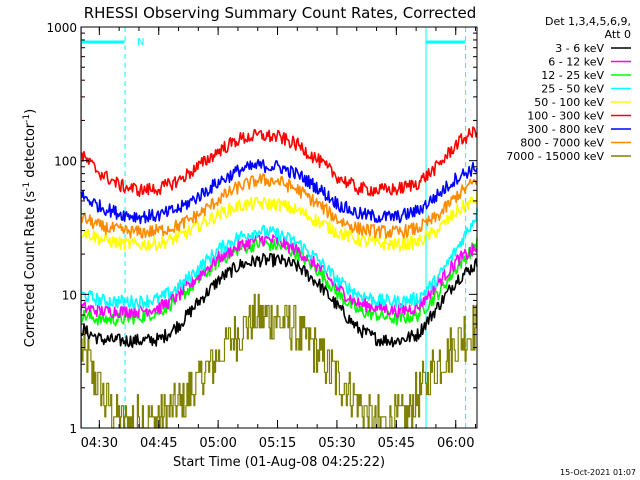 This screenshot has width=640, height=480. I want to click on x-axis-label: Start Time (01-Aug-08 04:25:22), so click(279, 462).